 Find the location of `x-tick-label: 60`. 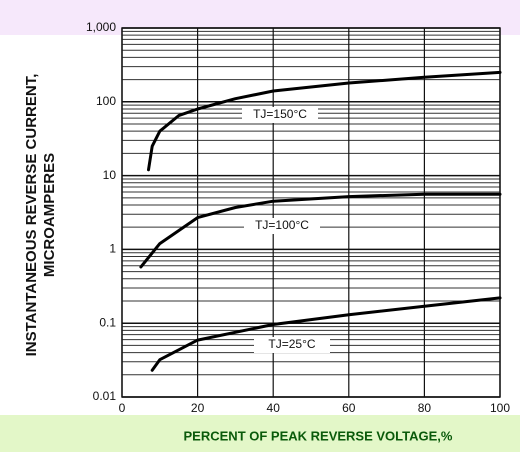

x-tick-label: 60 is located at coordinates (349, 408).